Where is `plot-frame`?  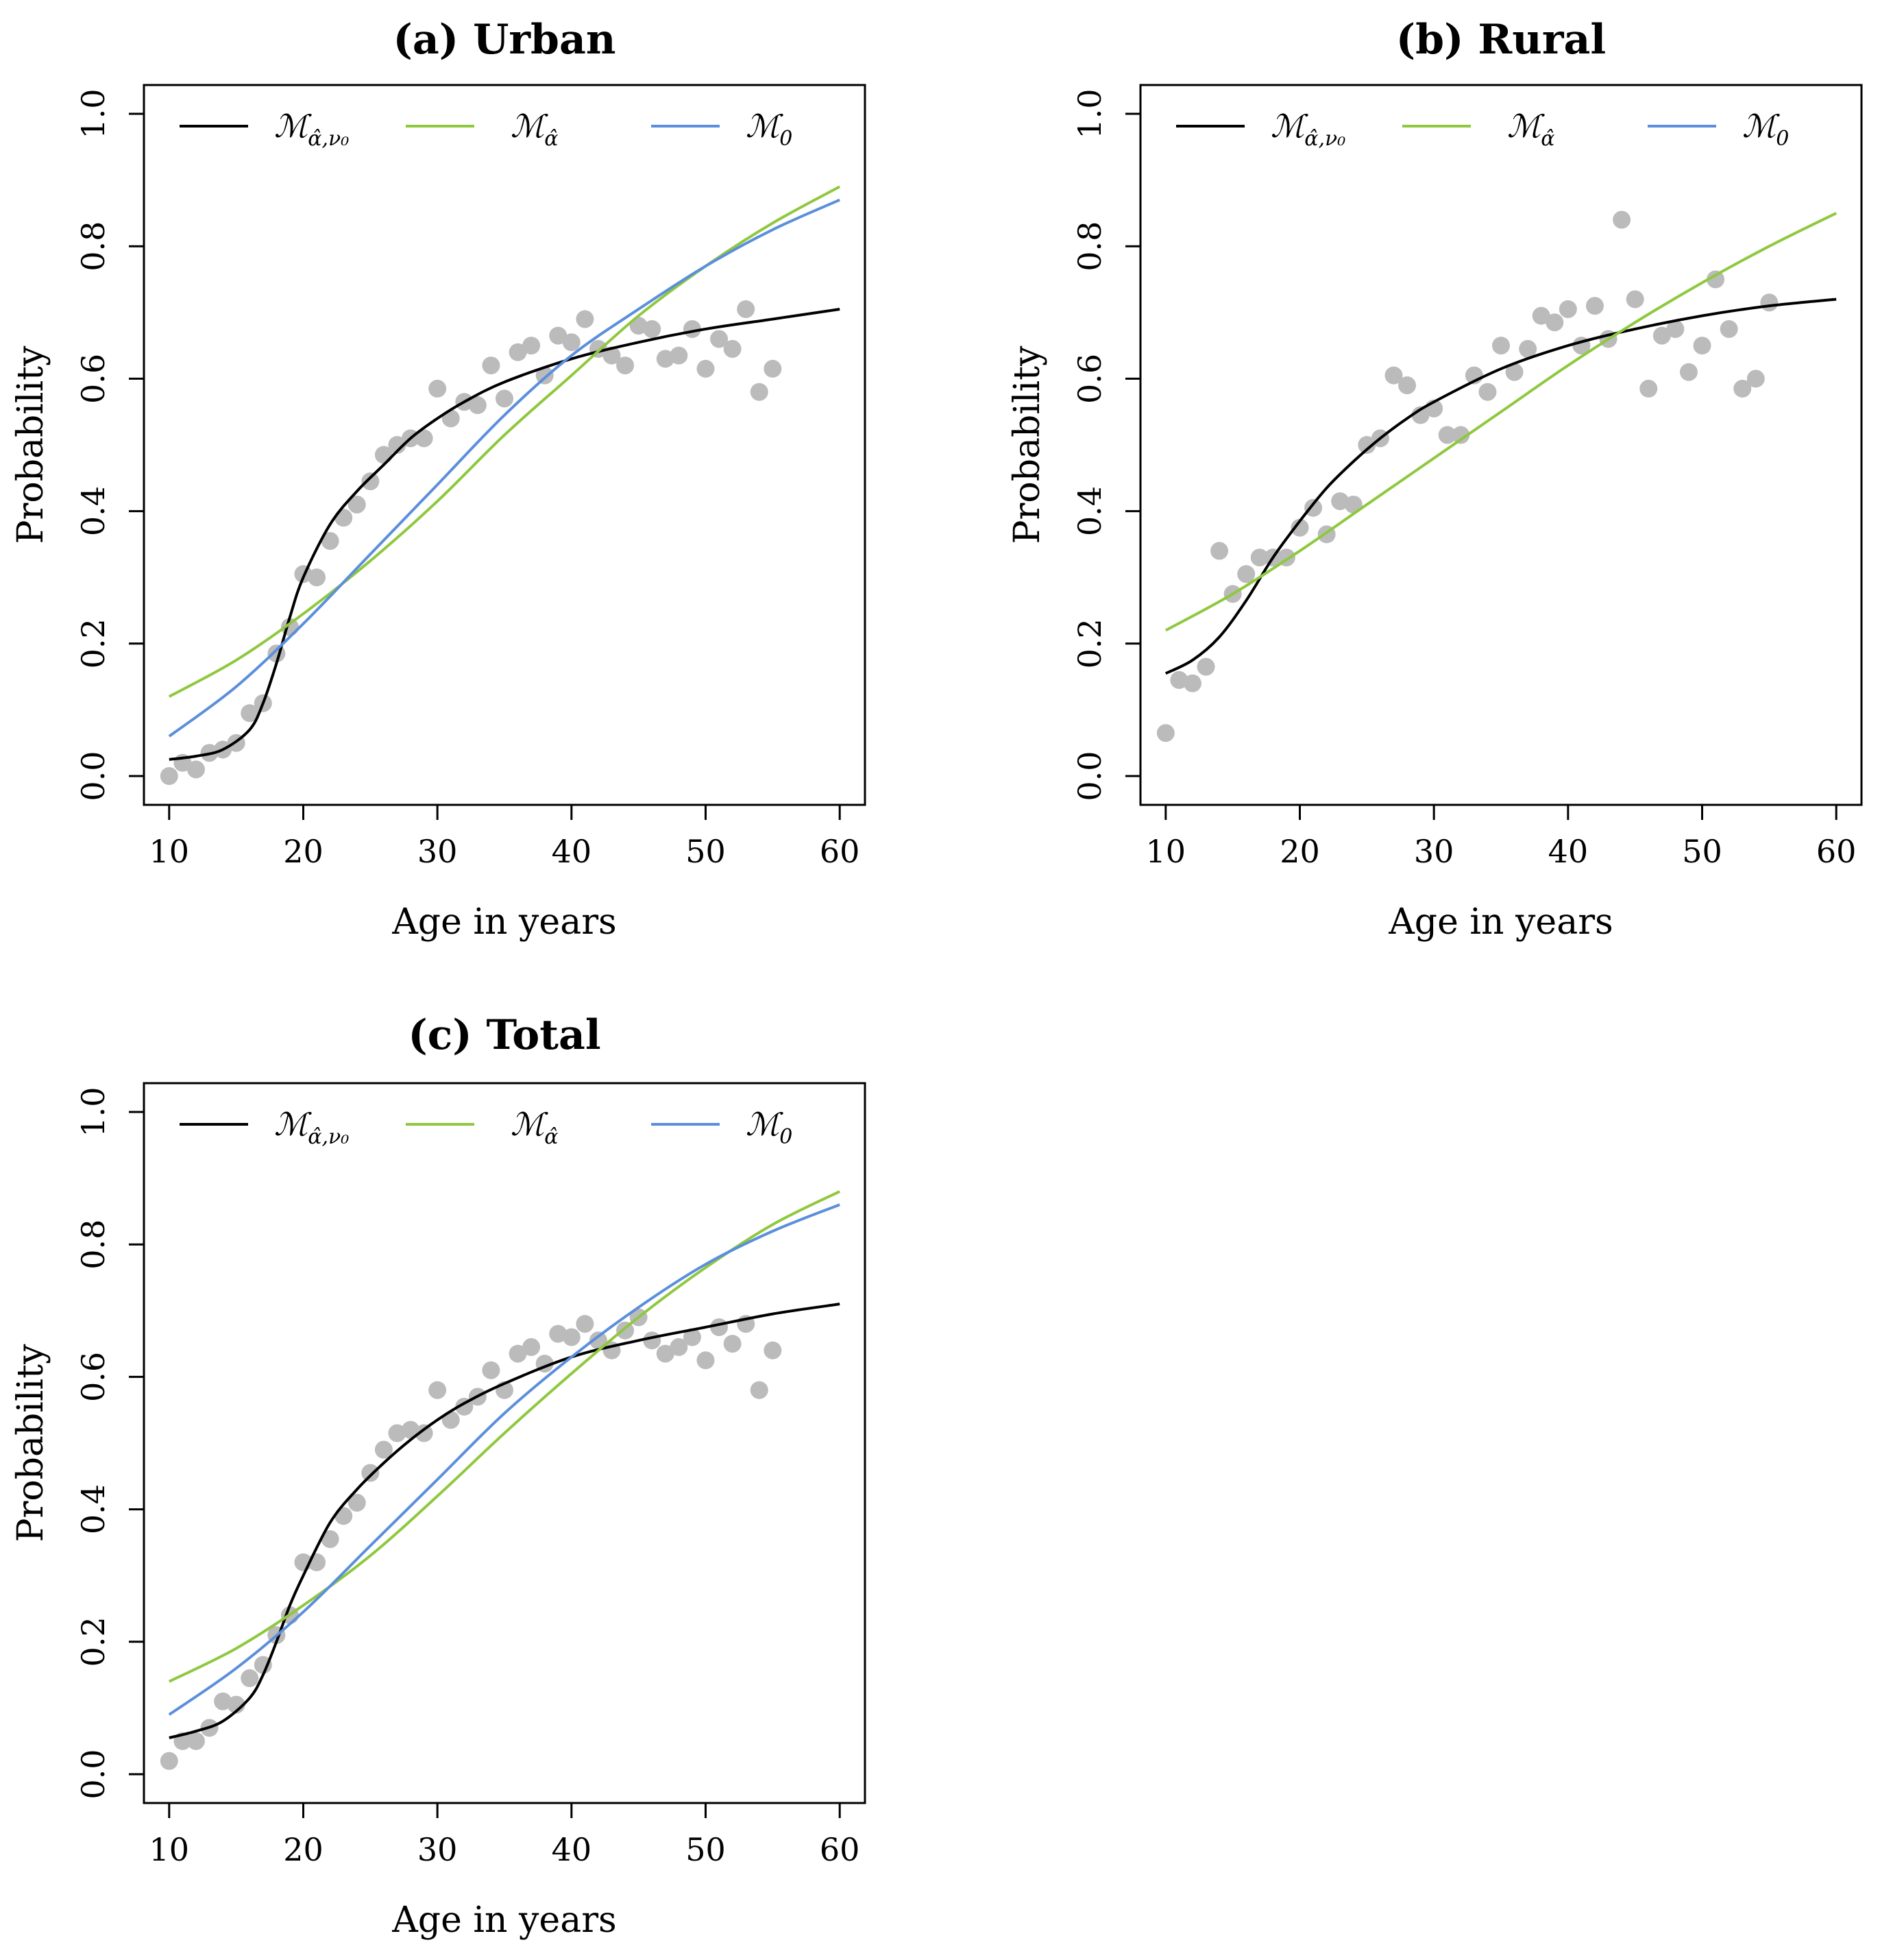
plot-frame is located at coordinates (505, 445).